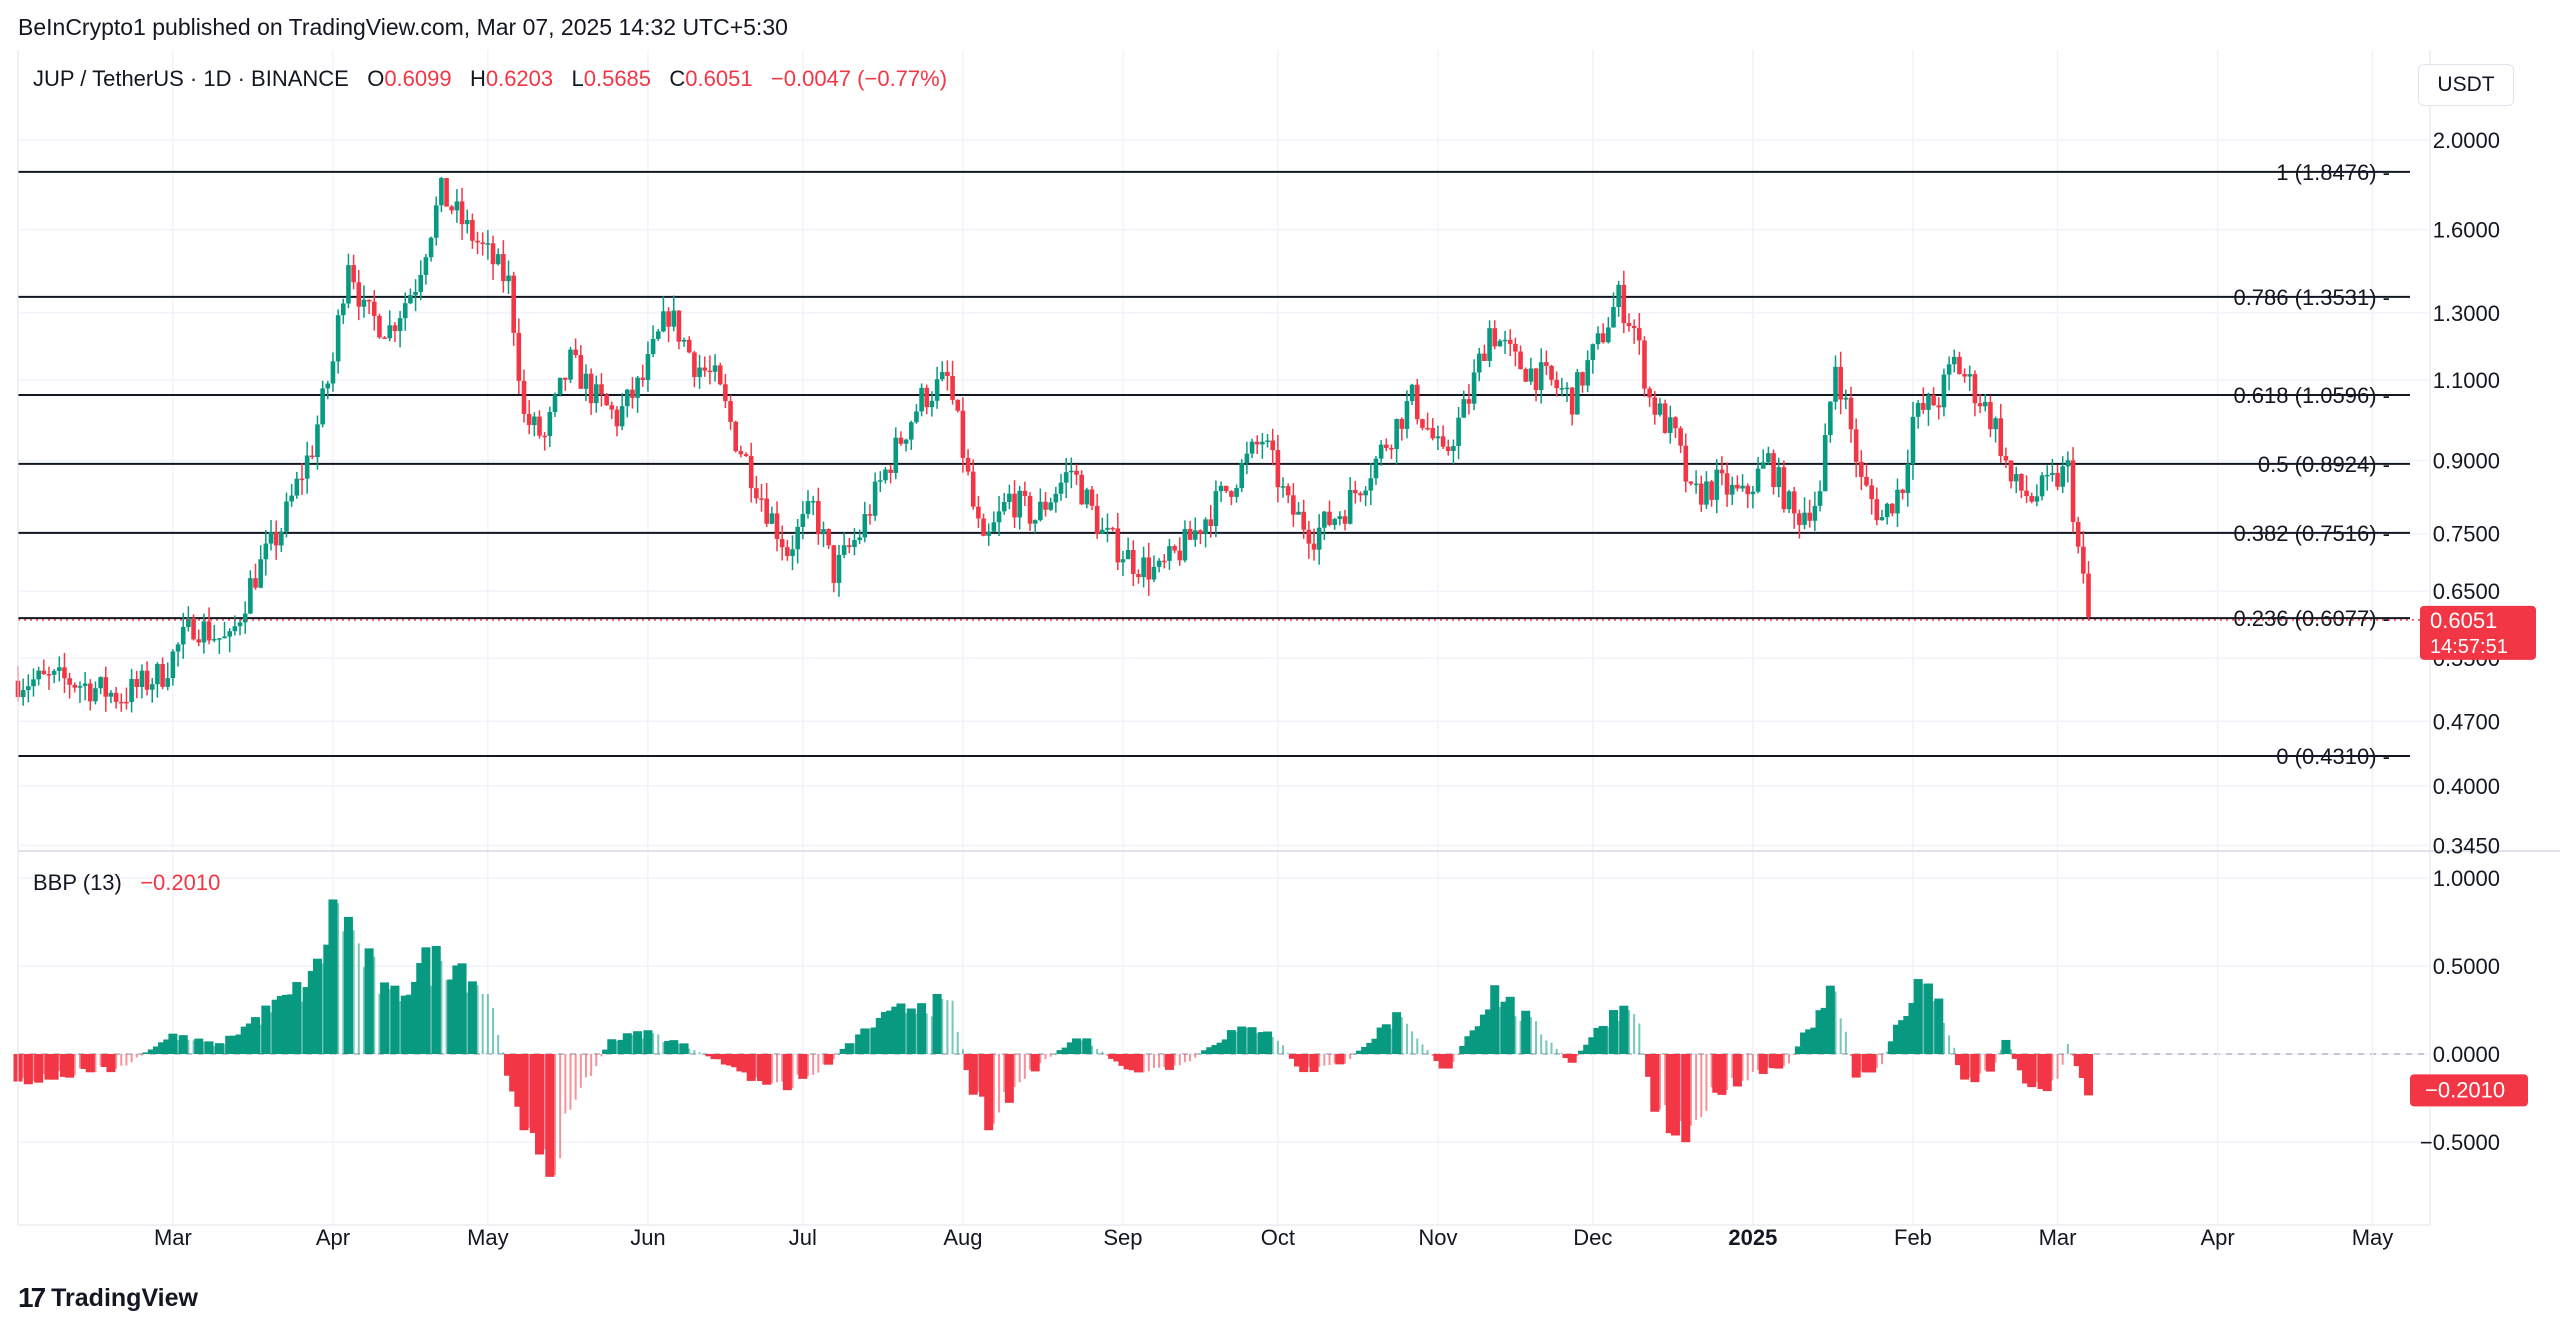 This screenshot has width=2560, height=1325. I want to click on price-tick-label: 1.6000, so click(2466, 230).